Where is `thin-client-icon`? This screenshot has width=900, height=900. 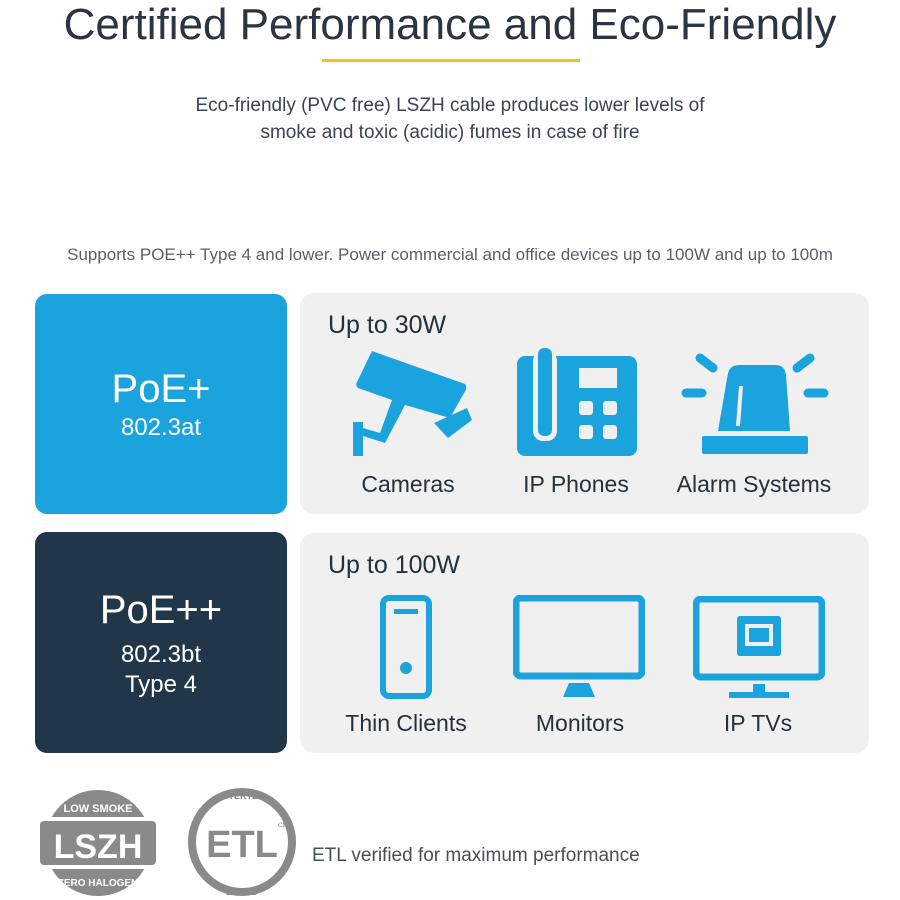 thin-client-icon is located at coordinates (406, 647).